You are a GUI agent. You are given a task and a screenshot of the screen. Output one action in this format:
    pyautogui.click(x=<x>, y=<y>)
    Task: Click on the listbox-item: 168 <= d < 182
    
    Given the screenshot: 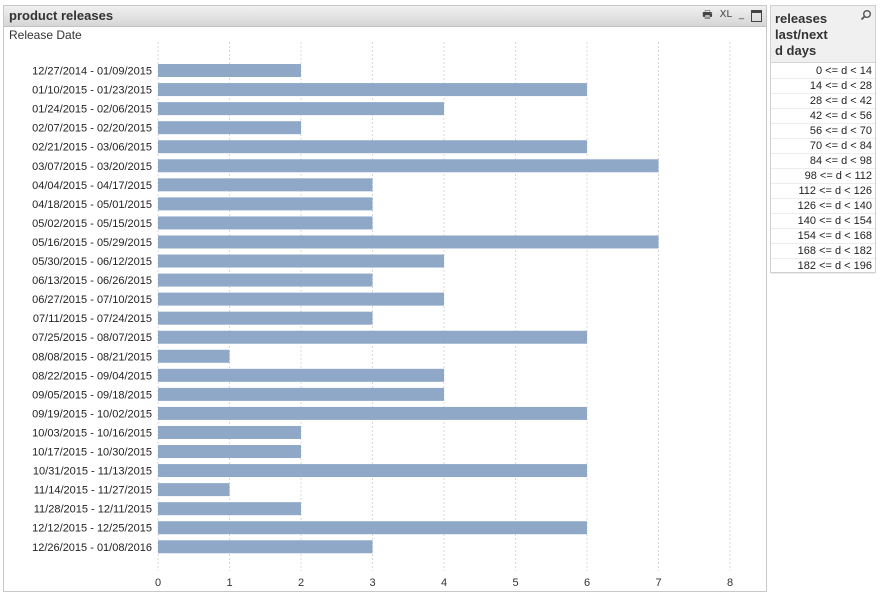 What is the action you would take?
    pyautogui.click(x=823, y=251)
    